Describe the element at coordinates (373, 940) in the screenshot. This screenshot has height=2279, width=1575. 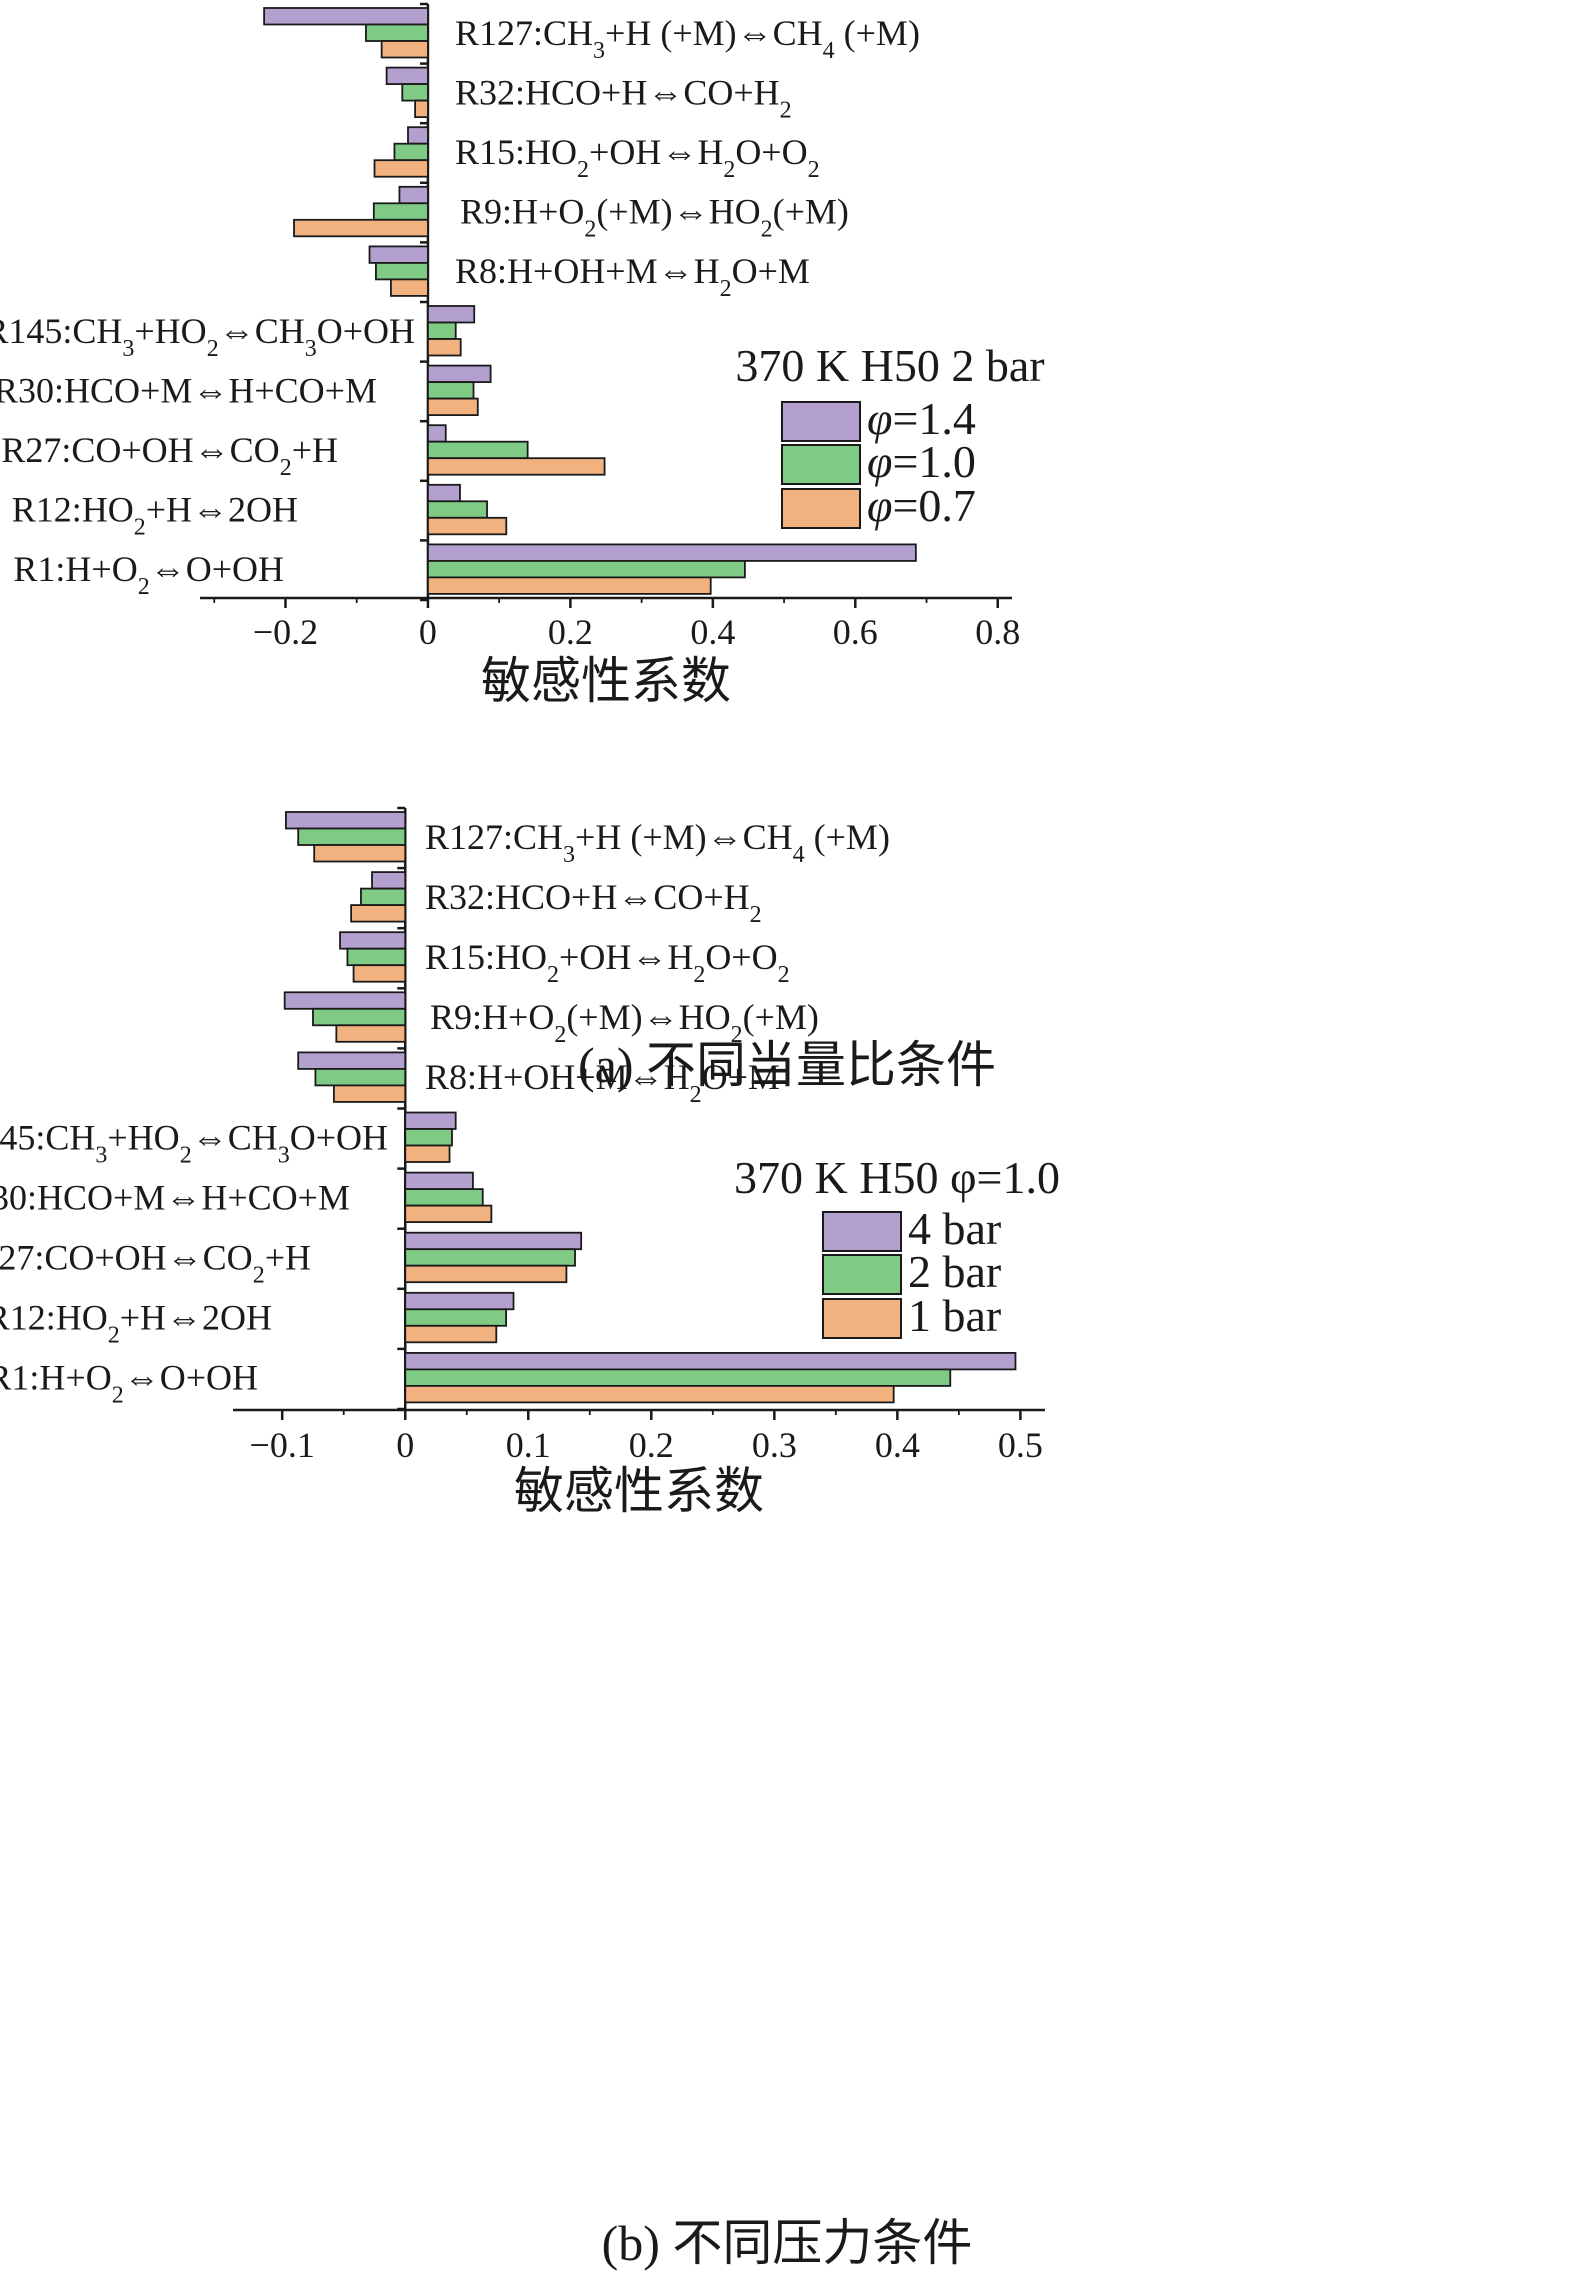
I see `bar-b-2-s0` at that location.